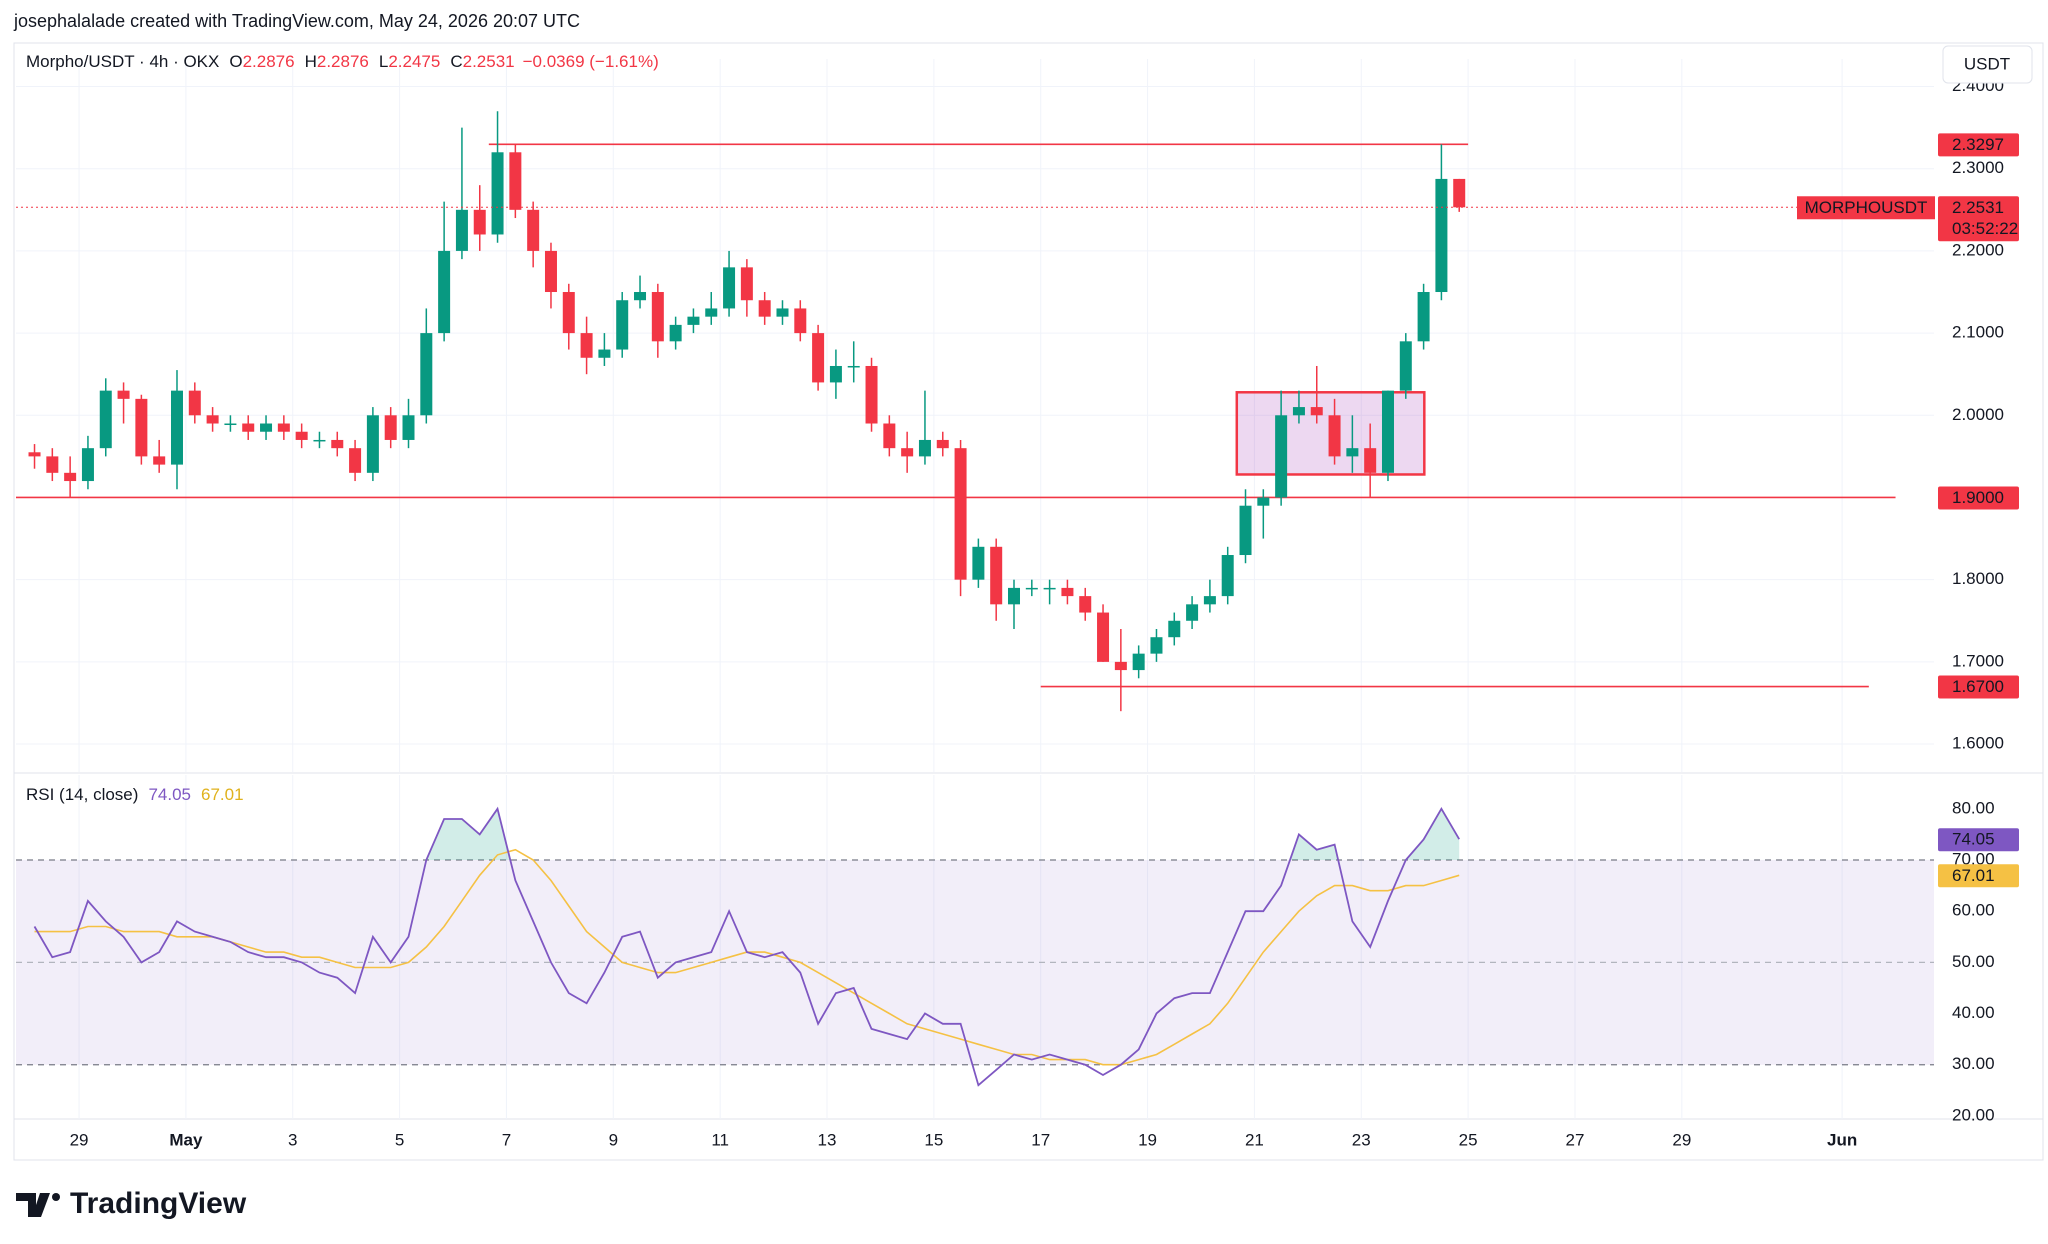 This screenshot has width=2048, height=1244. I want to click on rsi-title: RSI (14, close), so click(82, 794).